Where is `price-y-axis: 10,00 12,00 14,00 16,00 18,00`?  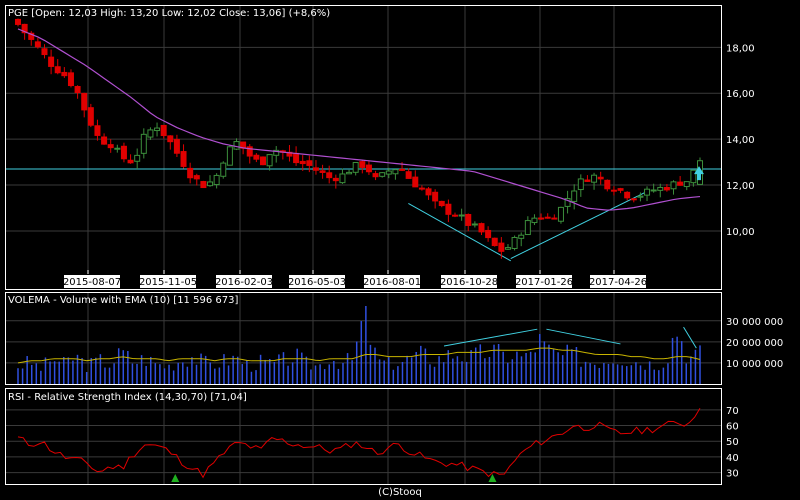
price-y-axis: 10,00 12,00 14,00 16,00 18,00 is located at coordinates (740, 140).